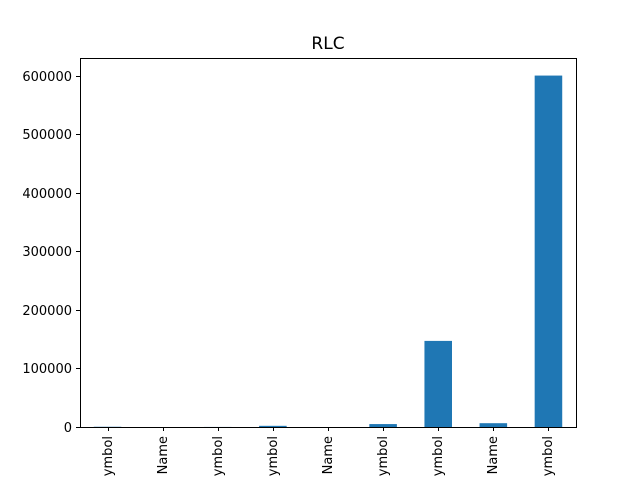 Image resolution: width=640 pixels, height=480 pixels. What do you see at coordinates (47, 135) in the screenshot?
I see `y-tick-label: 500000` at bounding box center [47, 135].